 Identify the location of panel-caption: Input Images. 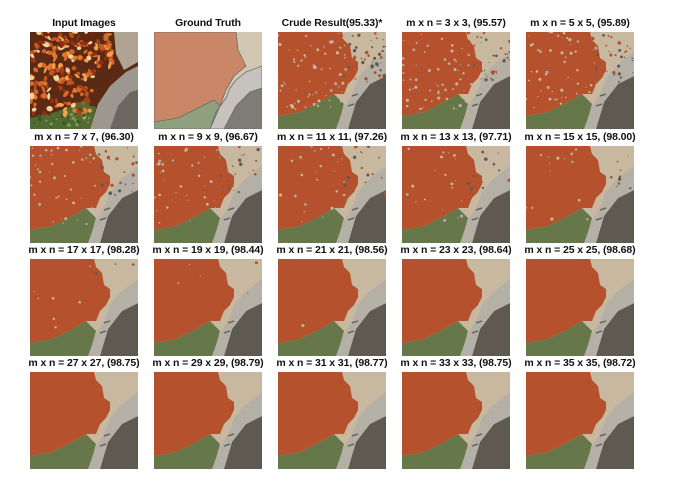
(84, 23).